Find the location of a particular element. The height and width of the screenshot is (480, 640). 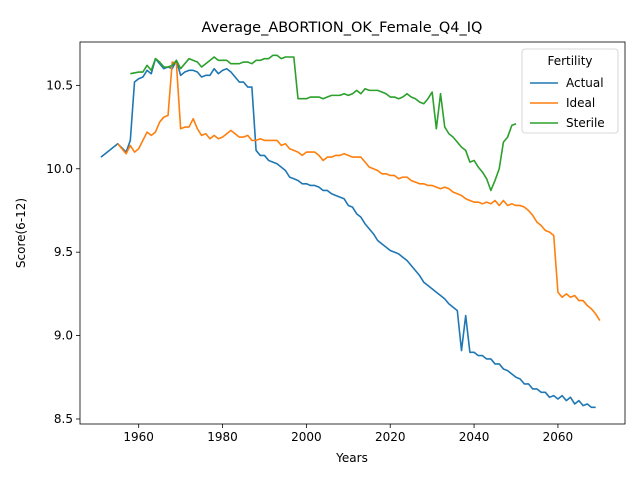

x-tick-label: 2000 is located at coordinates (306, 437).